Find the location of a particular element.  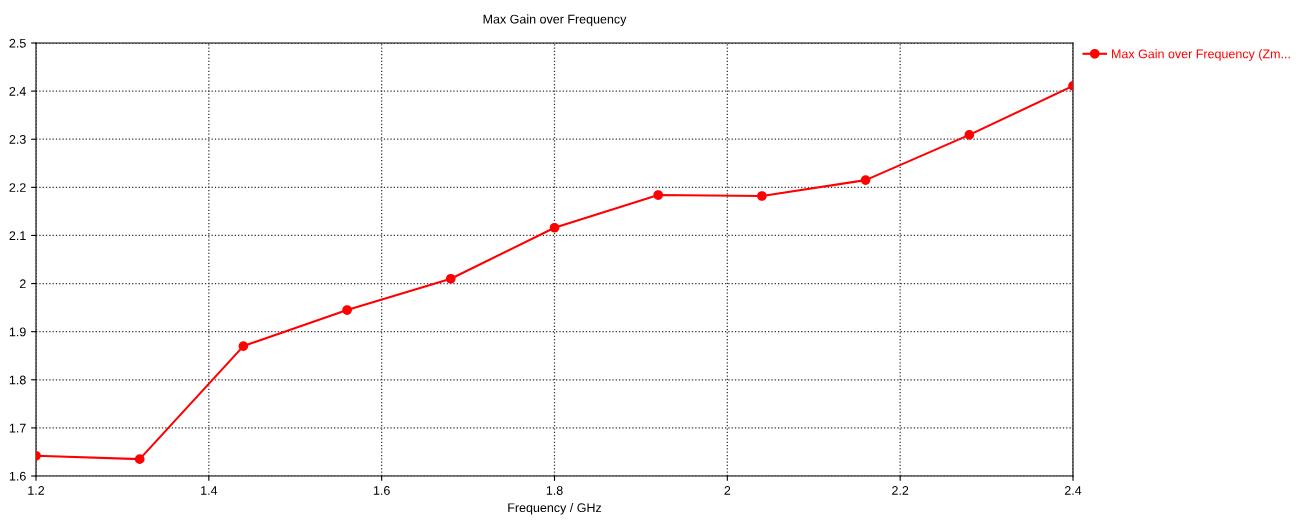

y-tick-label: 2.1 is located at coordinates (17, 235).